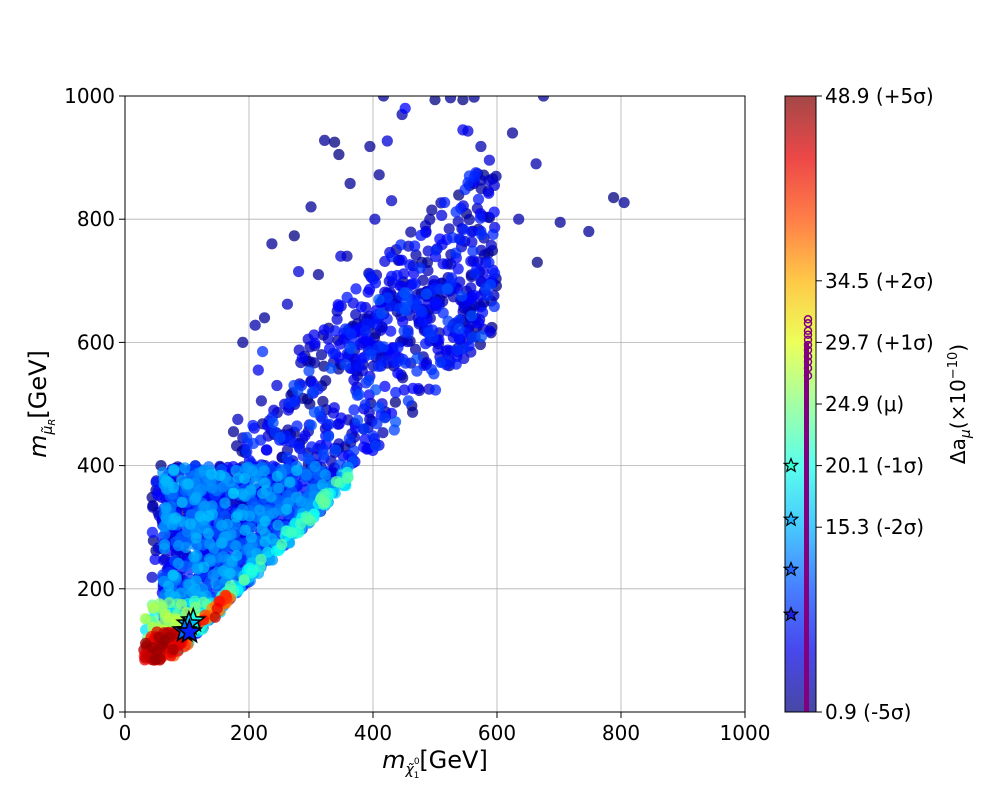 The image size is (1000, 800). I want to click on colorbar-label: Δaμ(×10−10), so click(960, 404).